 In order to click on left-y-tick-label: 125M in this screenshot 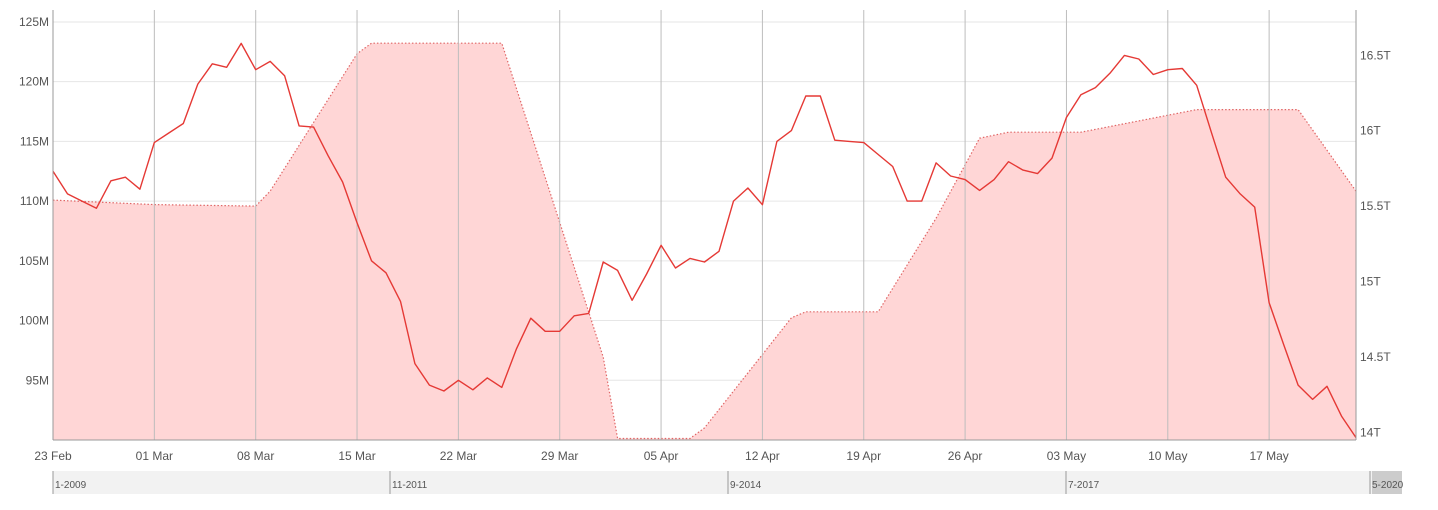, I will do `click(34, 22)`.